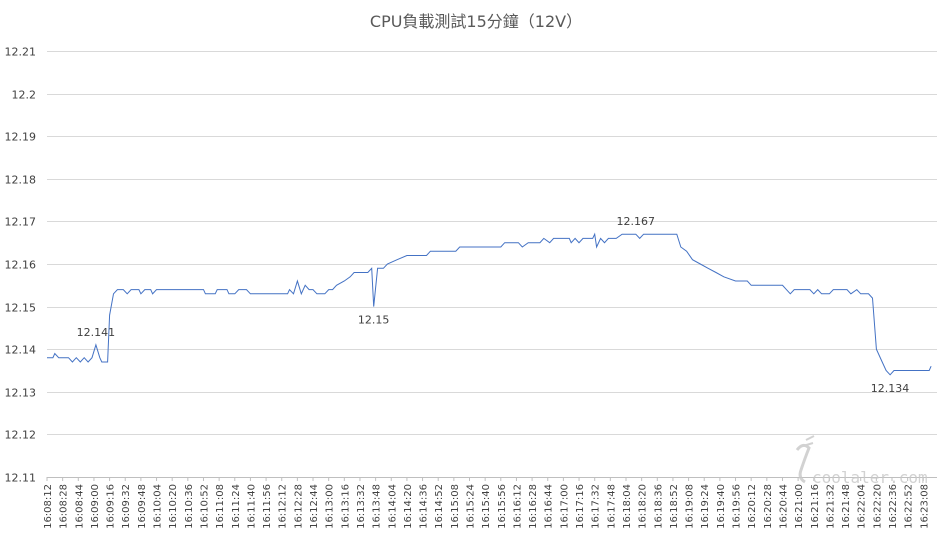 This screenshot has height=537, width=952. Describe the element at coordinates (126, 506) in the screenshot. I see `x-tick-label: 16:09:32` at that location.